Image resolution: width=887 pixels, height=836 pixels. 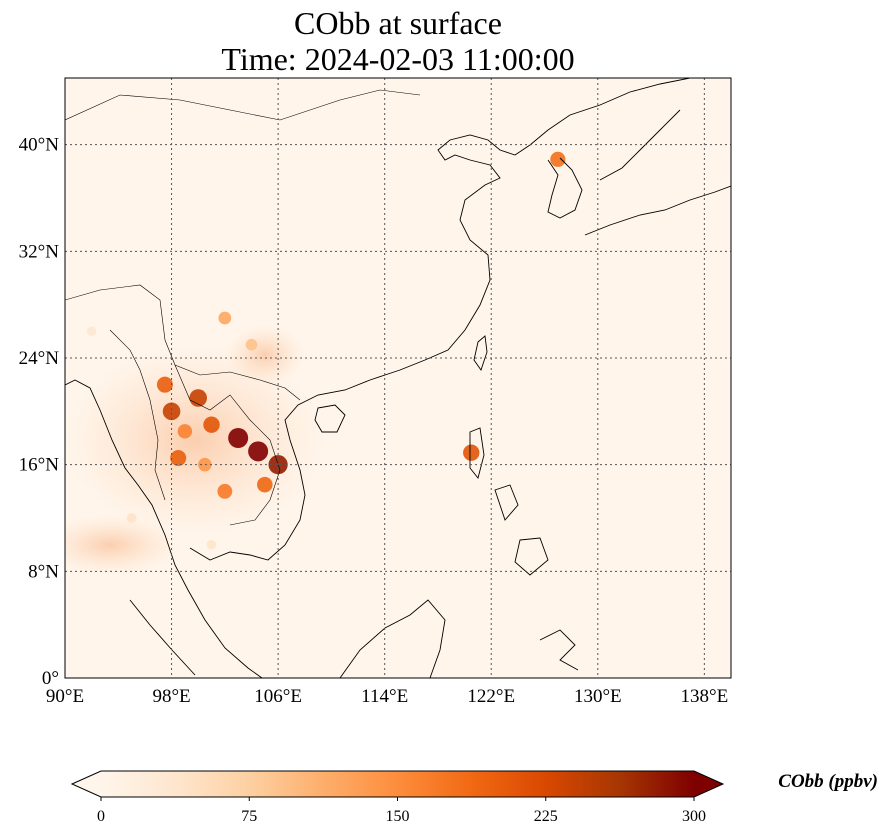 What do you see at coordinates (397, 784) in the screenshot?
I see `colorbar-body` at bounding box center [397, 784].